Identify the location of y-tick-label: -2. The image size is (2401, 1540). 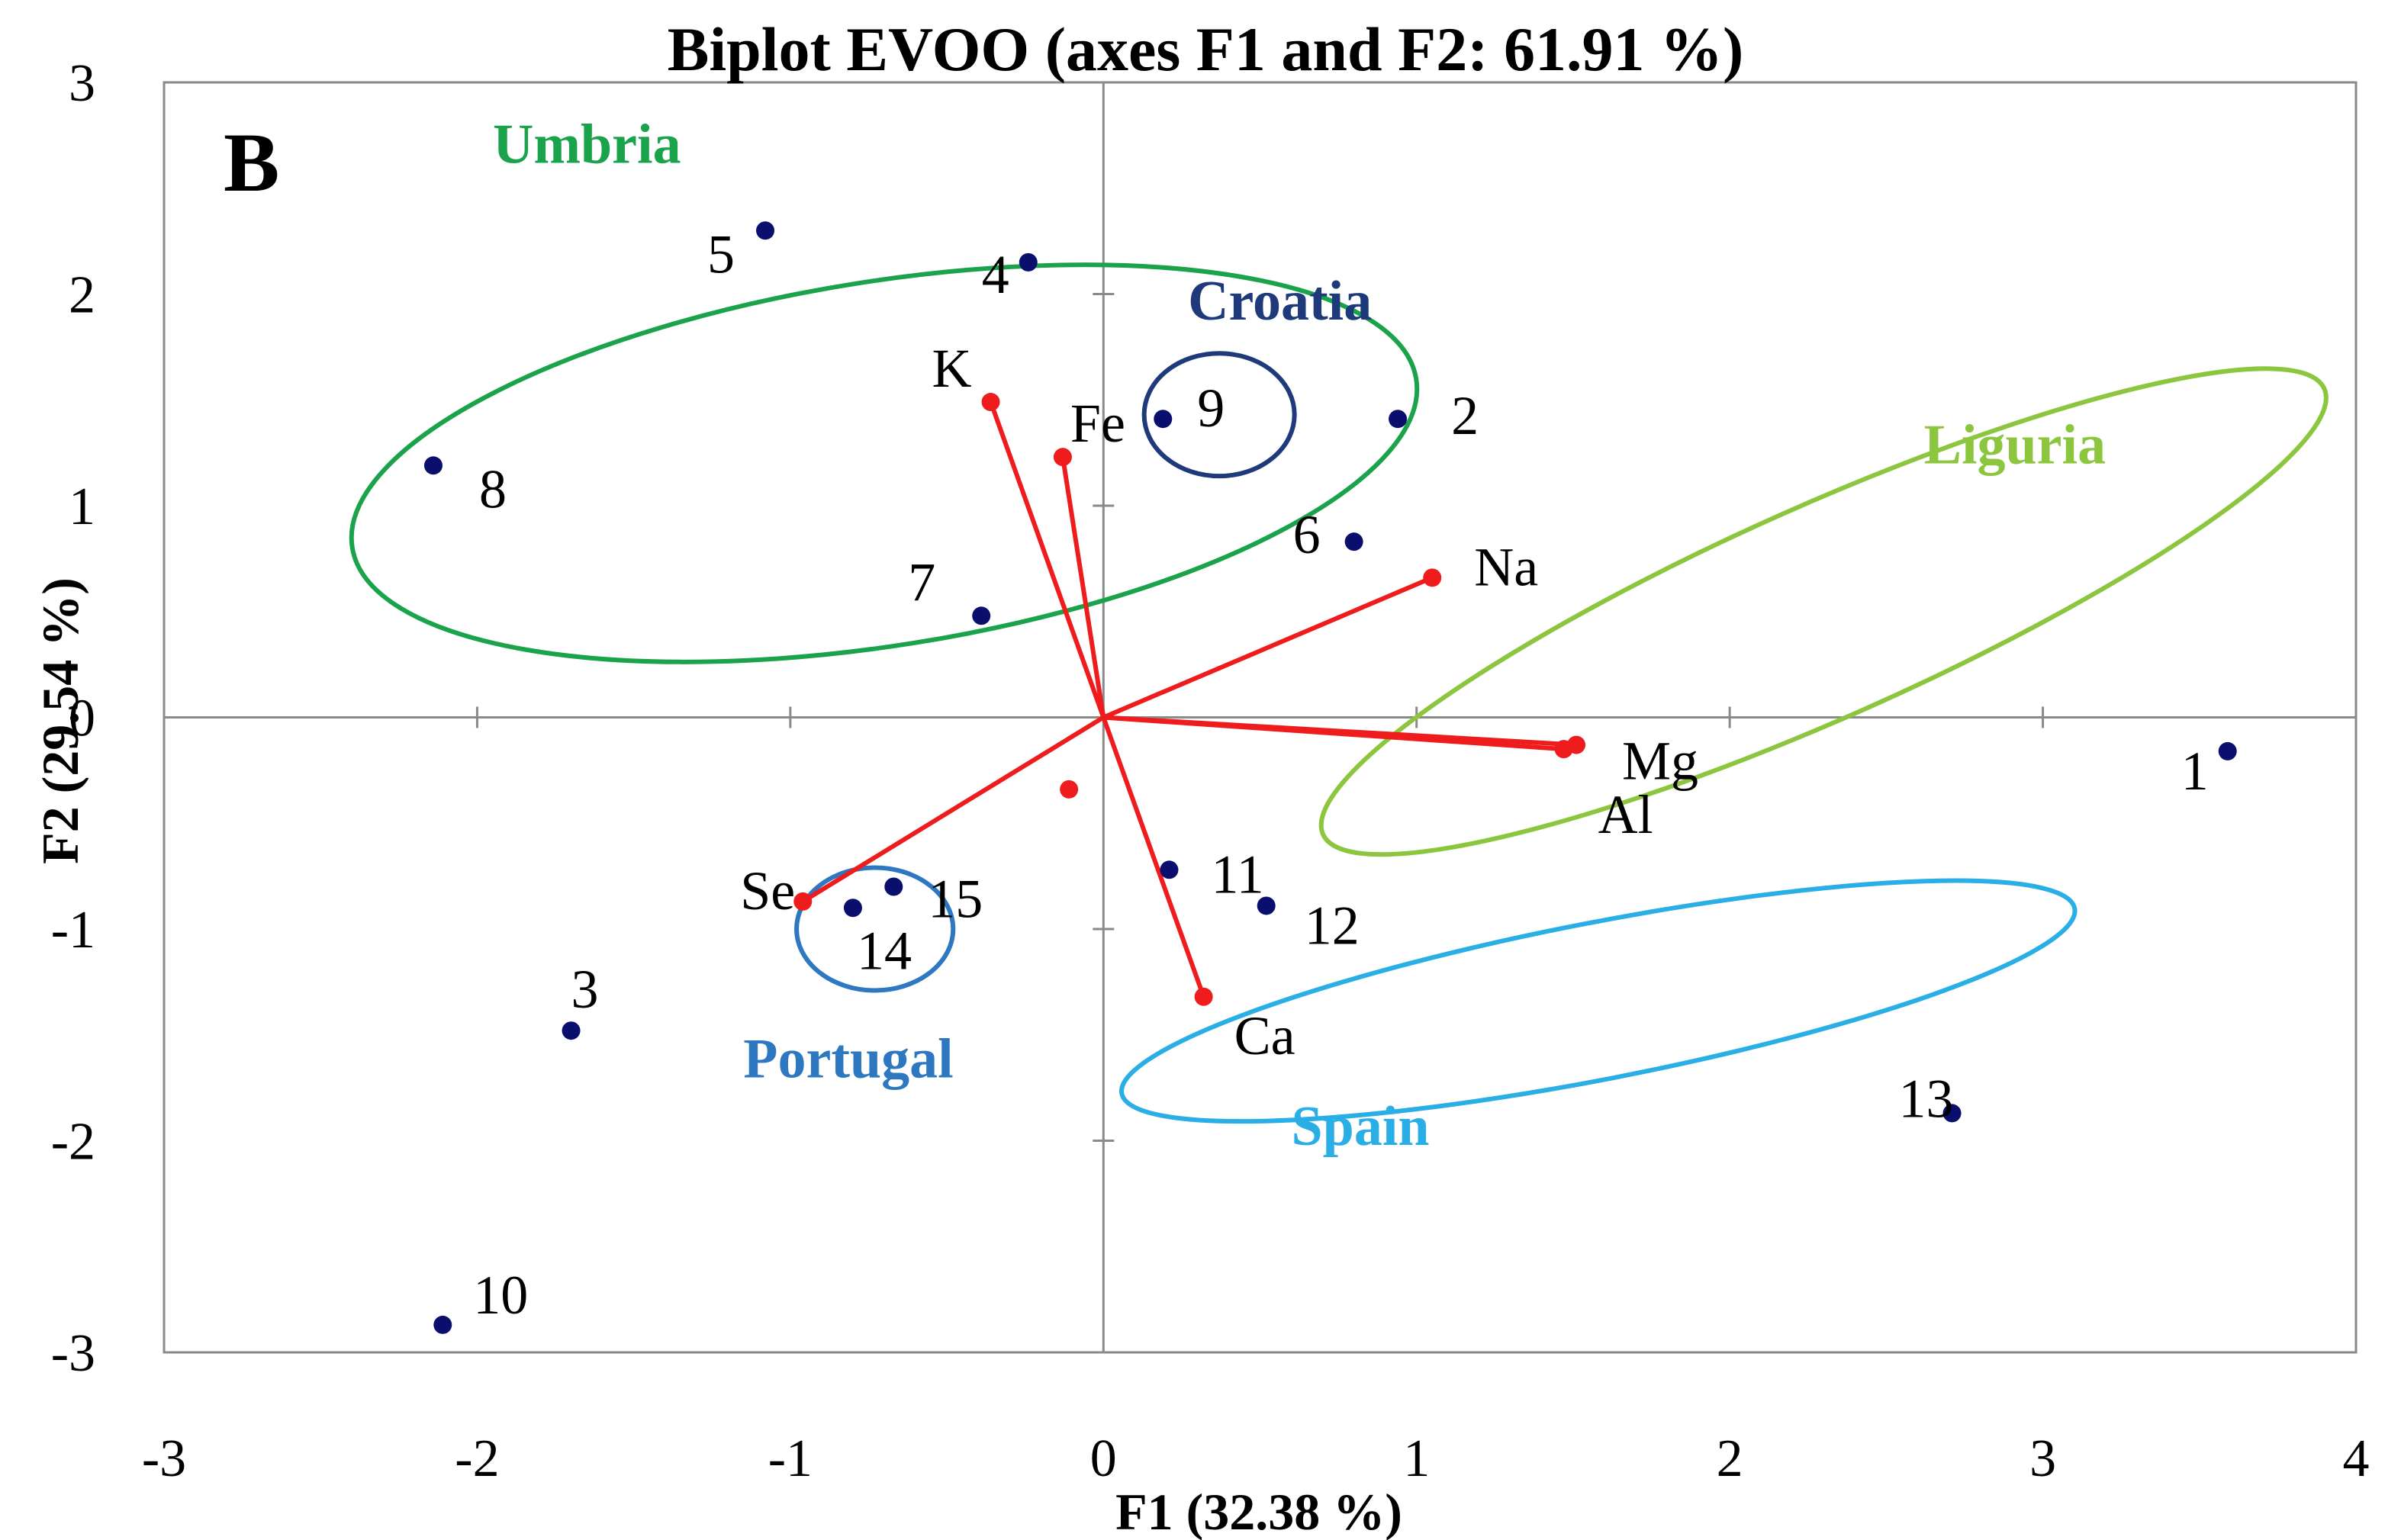
(73, 1142).